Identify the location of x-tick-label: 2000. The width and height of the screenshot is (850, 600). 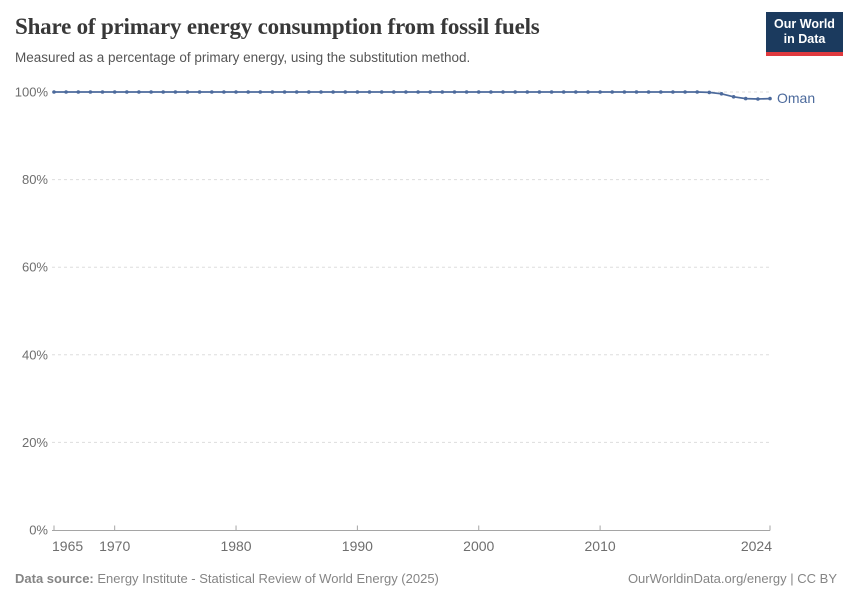
(478, 546).